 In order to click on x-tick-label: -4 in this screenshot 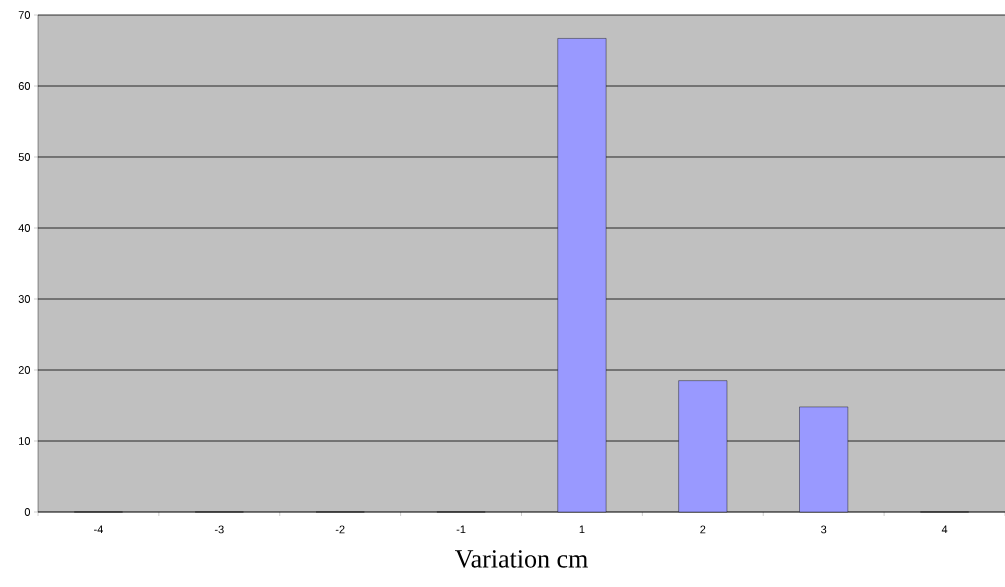, I will do `click(98, 529)`.